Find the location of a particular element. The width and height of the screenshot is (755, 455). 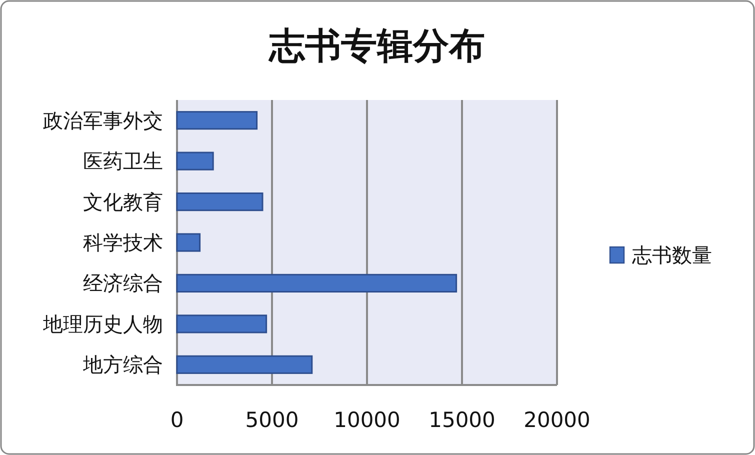

x-tick-label: 5000 is located at coordinates (272, 420).